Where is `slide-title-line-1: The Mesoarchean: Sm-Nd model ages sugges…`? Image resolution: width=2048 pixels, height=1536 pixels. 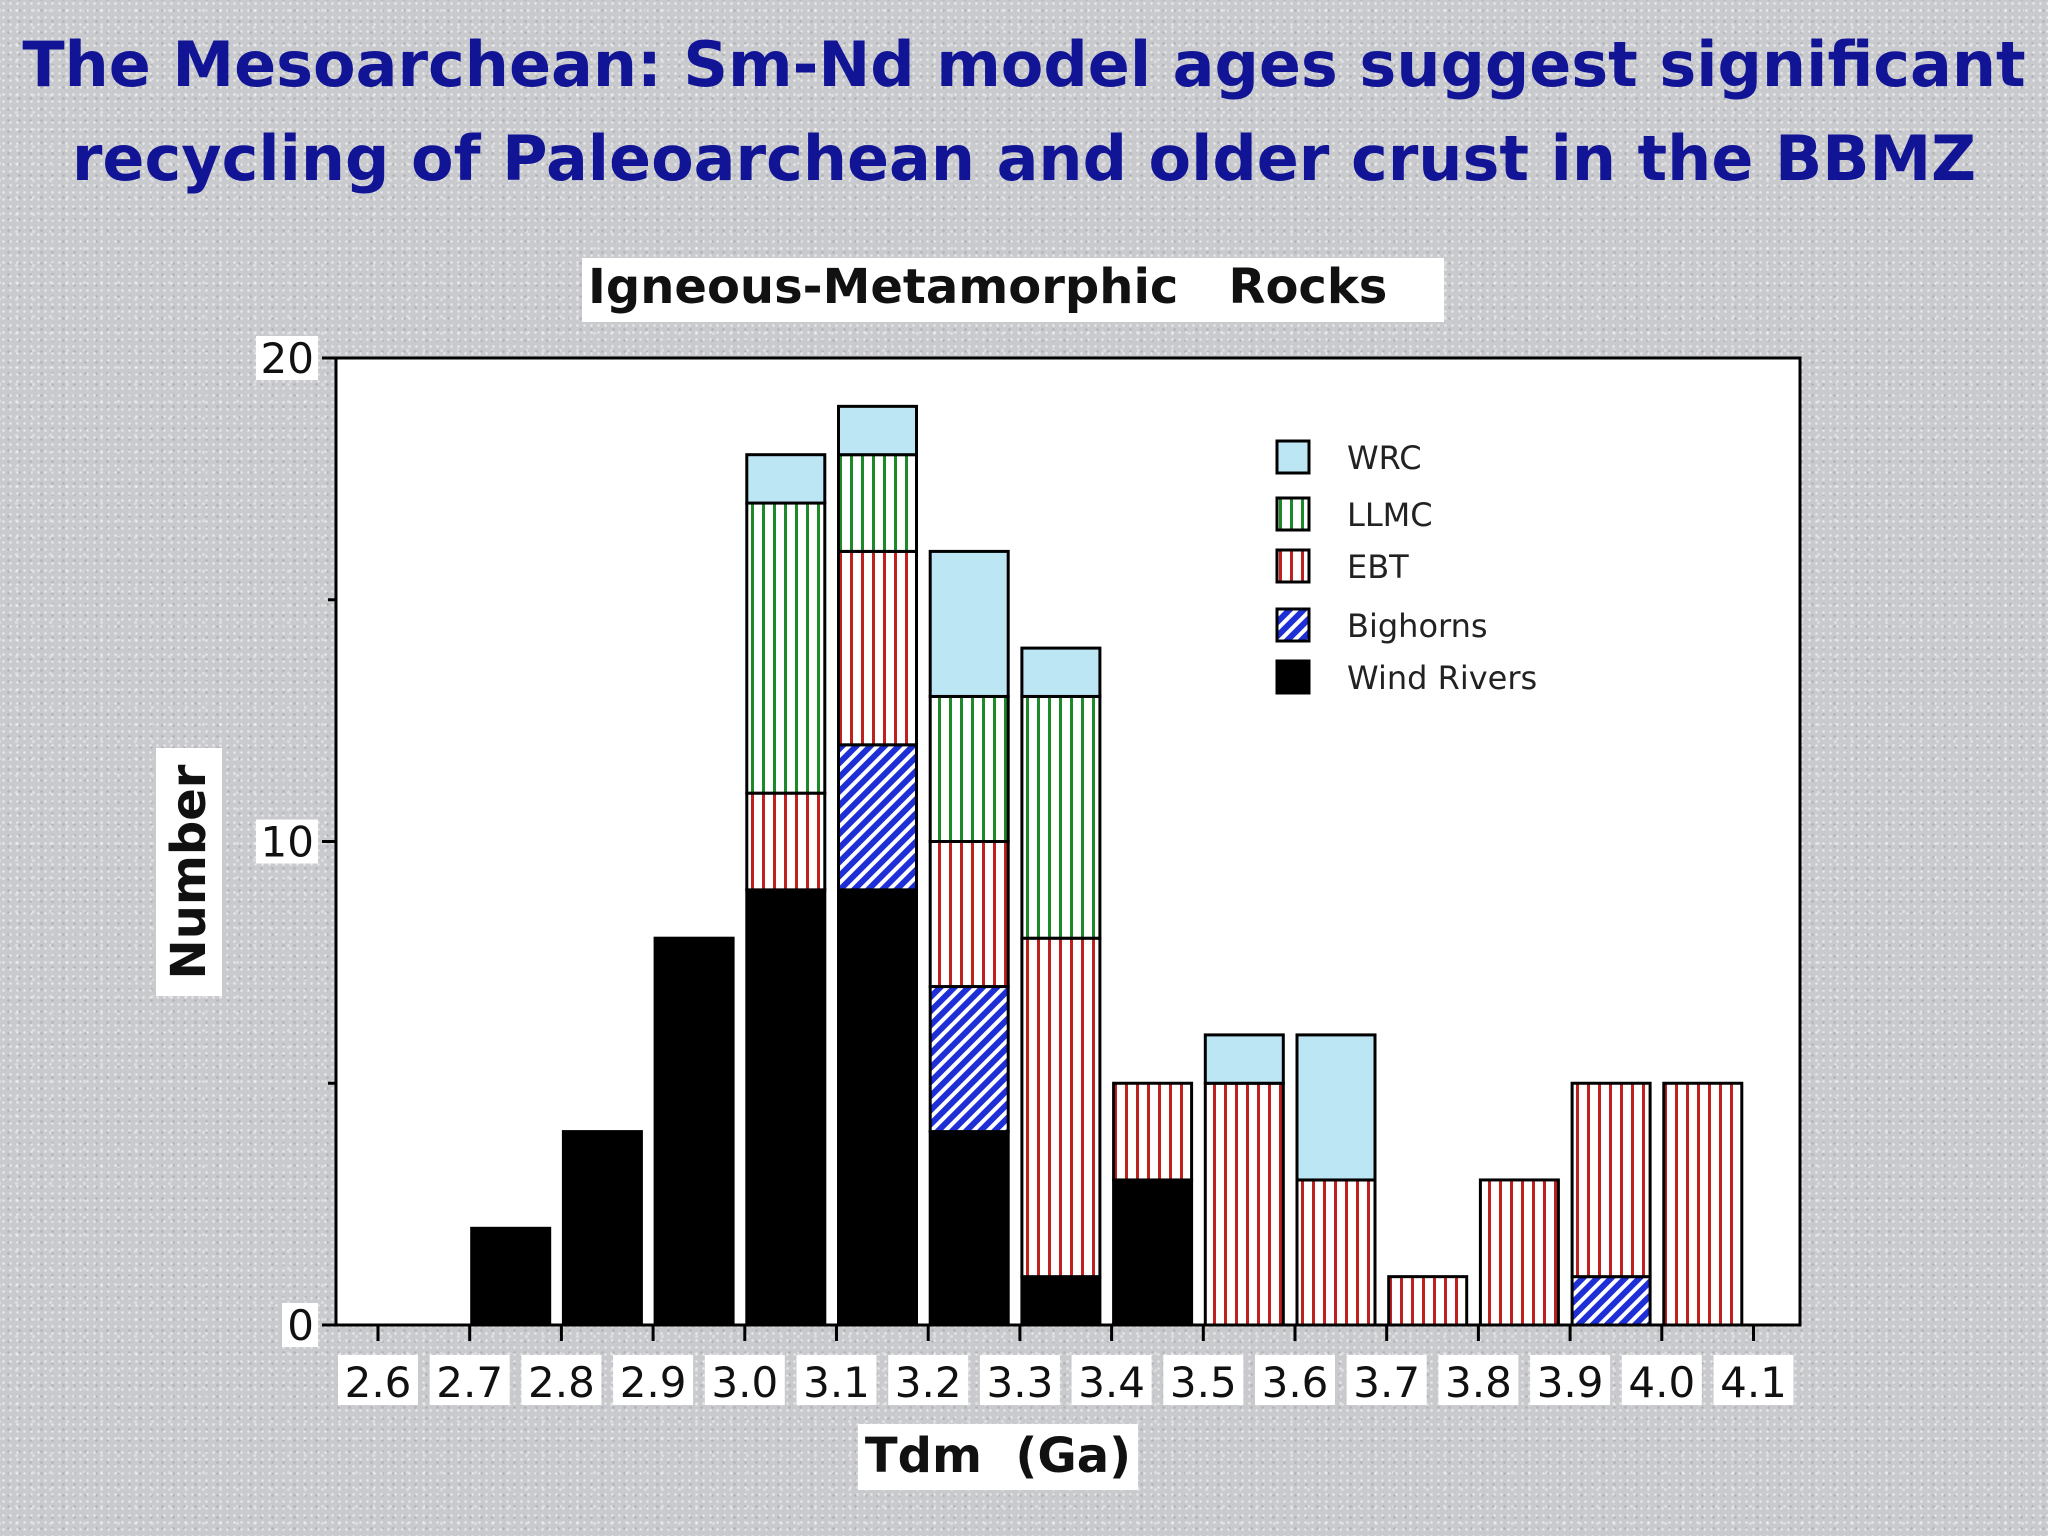
slide-title-line-1: The Mesoarchean: Sm-Nd model ages sugges… is located at coordinates (1024, 64).